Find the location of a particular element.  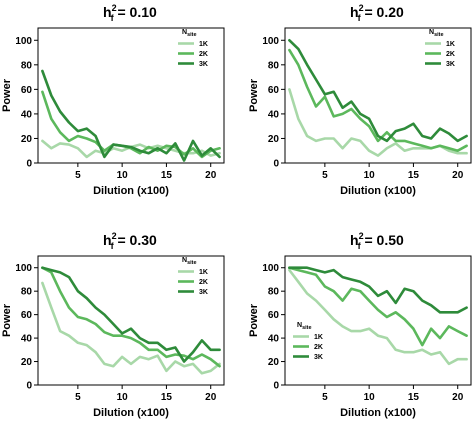

chart-title: h2 f = 0.50 is located at coordinates (377, 241).